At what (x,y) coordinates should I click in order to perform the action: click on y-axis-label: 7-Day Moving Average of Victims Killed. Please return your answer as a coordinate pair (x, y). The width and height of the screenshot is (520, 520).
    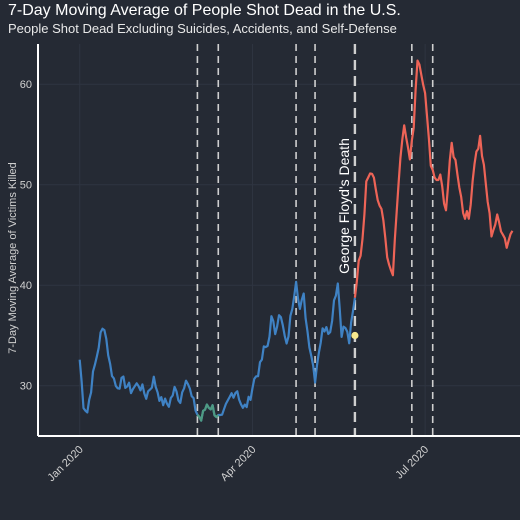
    Looking at the image, I should click on (13, 258).